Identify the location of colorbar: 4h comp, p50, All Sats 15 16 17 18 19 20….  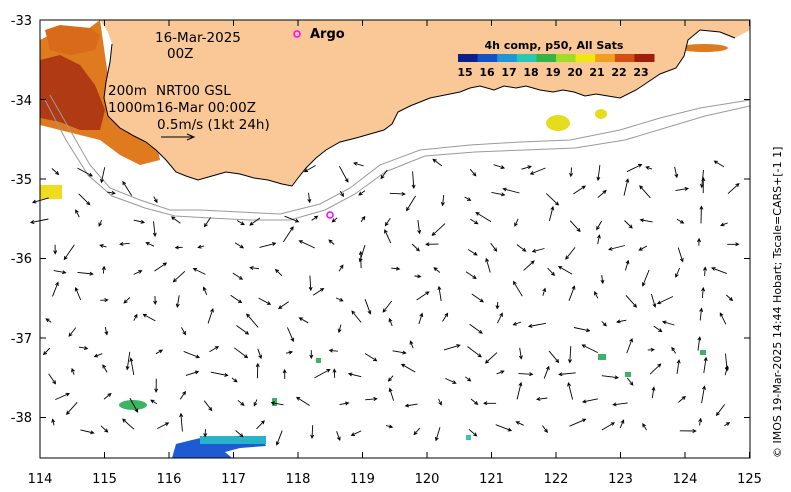
(556, 59).